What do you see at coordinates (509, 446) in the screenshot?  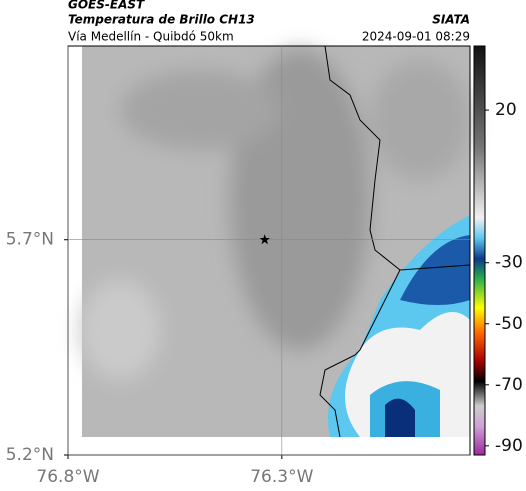 I see `colorbar-tick-label: -90` at bounding box center [509, 446].